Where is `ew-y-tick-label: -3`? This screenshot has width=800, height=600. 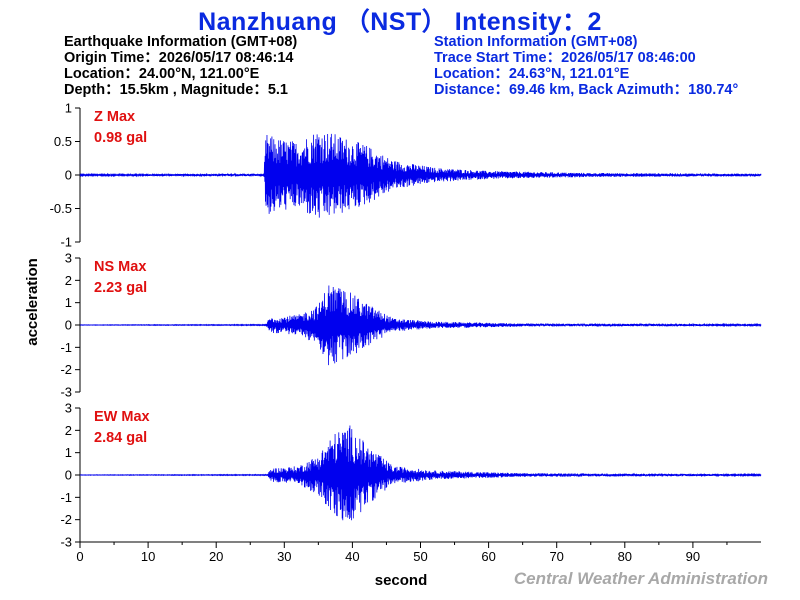
ew-y-tick-label: -3 is located at coordinates (66, 542).